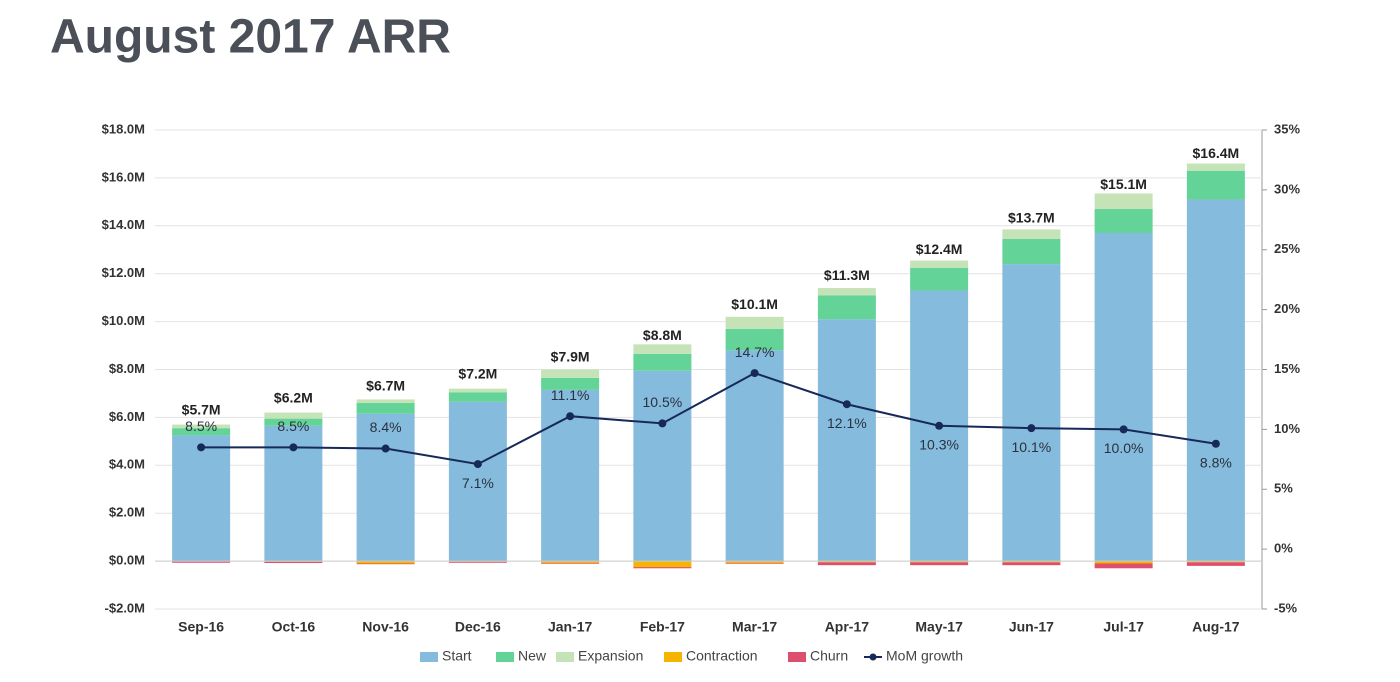 The height and width of the screenshot is (682, 1400). Describe the element at coordinates (477, 373) in the screenshot. I see `total-label: $7.2M` at that location.